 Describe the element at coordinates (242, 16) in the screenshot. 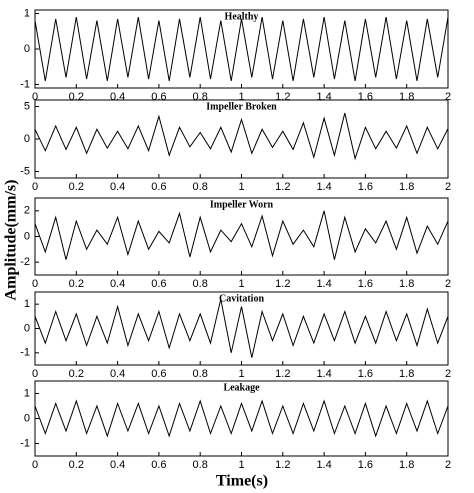

I see `panel-title: Healthy` at that location.